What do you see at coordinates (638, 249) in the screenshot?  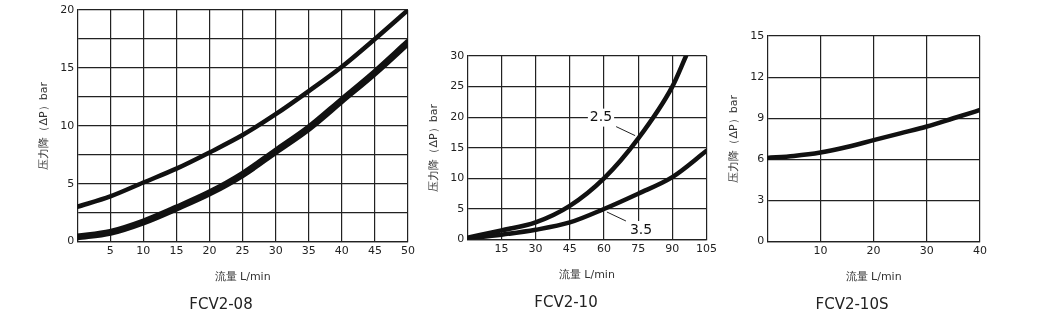 I see `x-tick-label: 75` at bounding box center [638, 249].